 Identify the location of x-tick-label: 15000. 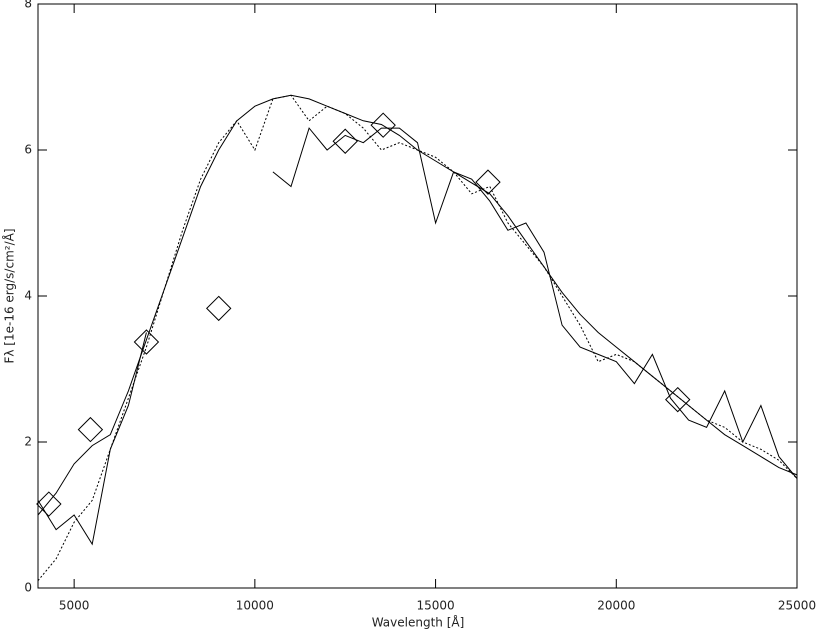
(435, 606).